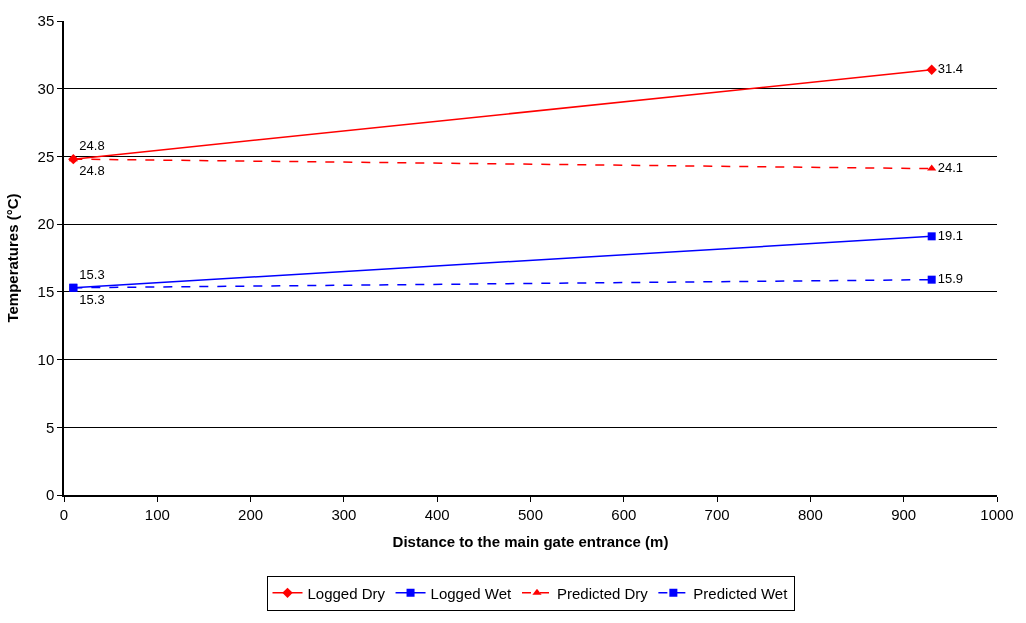  Describe the element at coordinates (46, 21) in the screenshot. I see `y-tick-label: 35` at that location.